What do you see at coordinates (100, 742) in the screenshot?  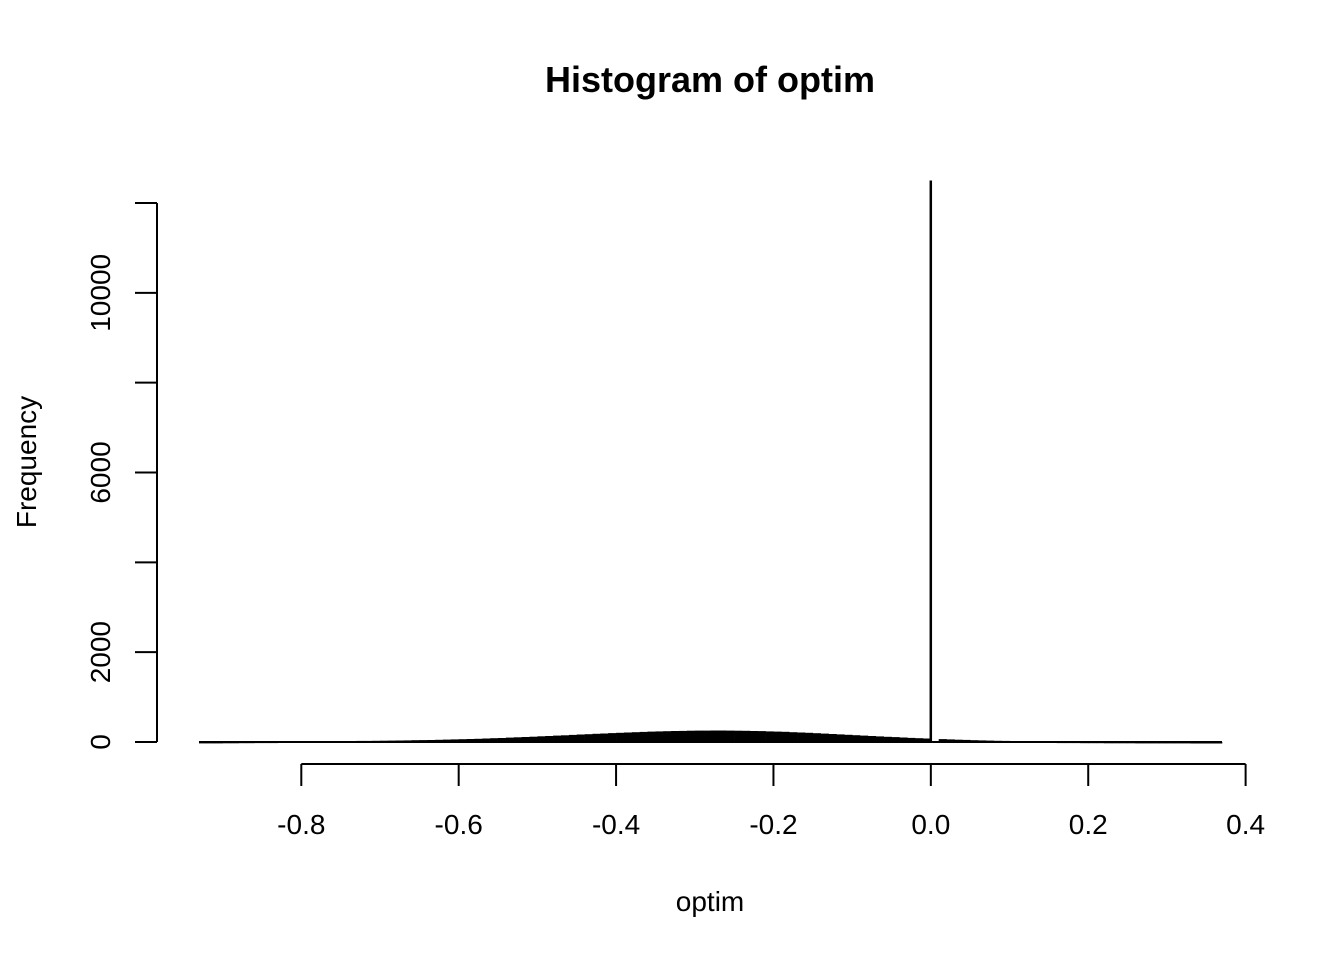 I see `y-tick-label: 0` at bounding box center [100, 742].